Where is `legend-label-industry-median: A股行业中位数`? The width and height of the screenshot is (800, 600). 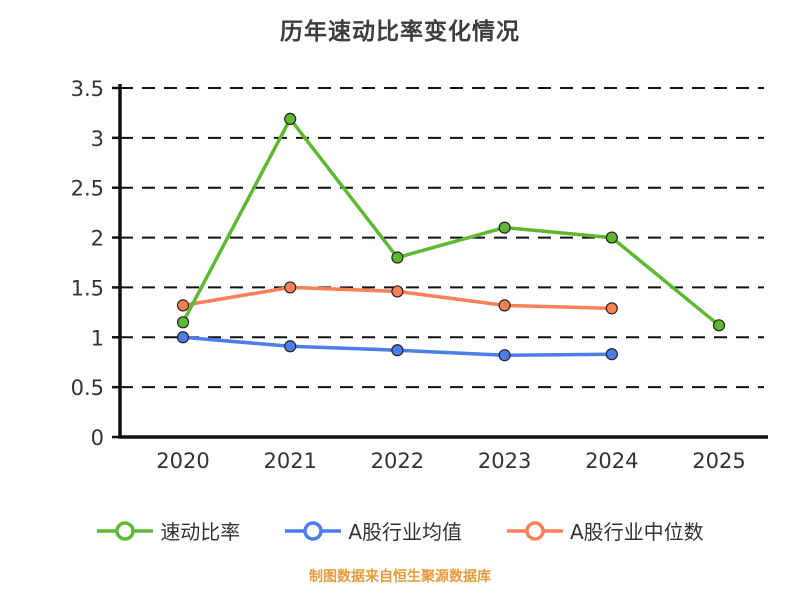
legend-label-industry-median: A股行业中位数 is located at coordinates (637, 532).